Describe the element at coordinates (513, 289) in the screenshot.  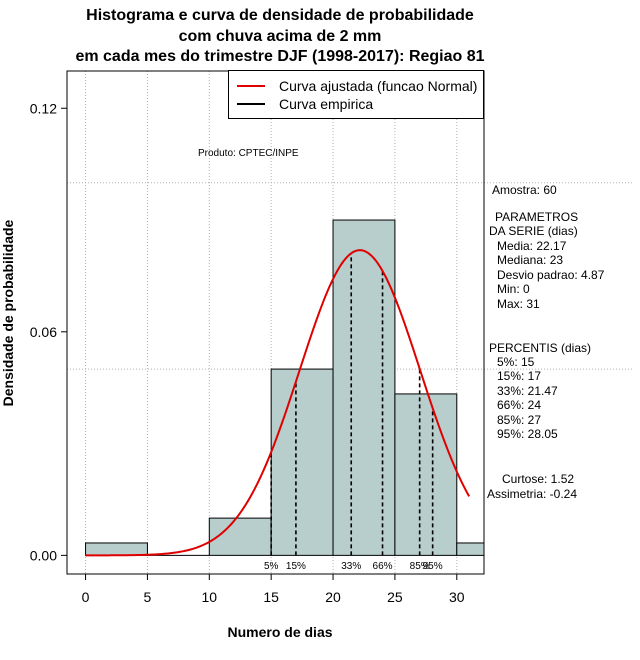
I see `stat-min: Min: 0` at that location.